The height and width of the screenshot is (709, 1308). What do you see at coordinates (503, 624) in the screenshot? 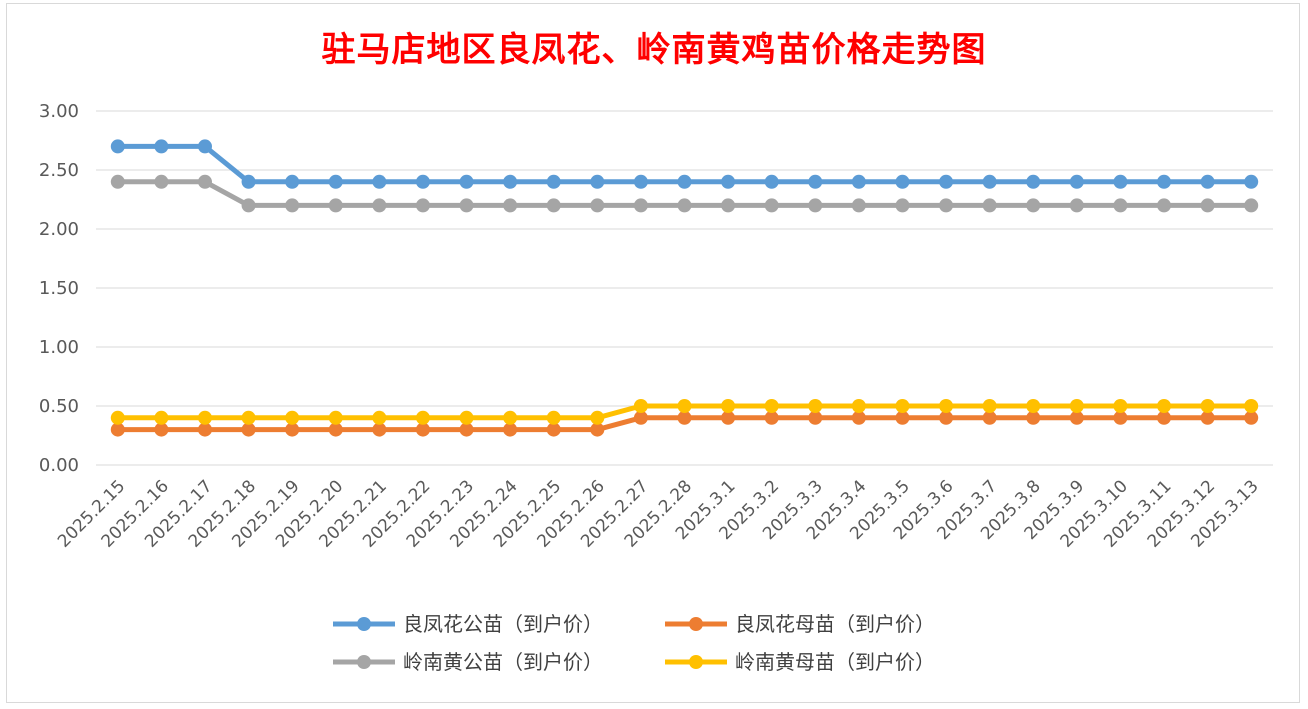
I see `legend-label: 良凤花公苗（到户价）` at bounding box center [503, 624].